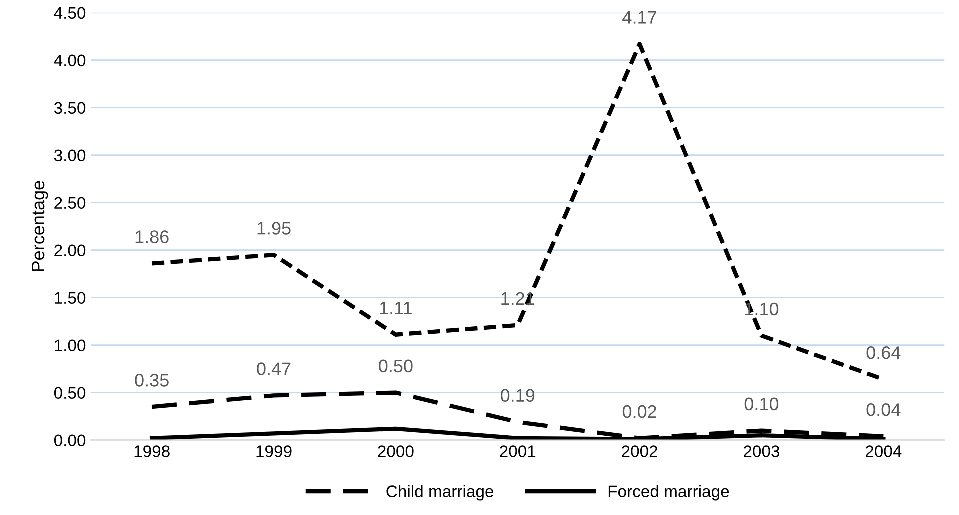 Image resolution: width=959 pixels, height=515 pixels. Describe the element at coordinates (669, 493) in the screenshot. I see `legend-label: Forced marriage` at that location.